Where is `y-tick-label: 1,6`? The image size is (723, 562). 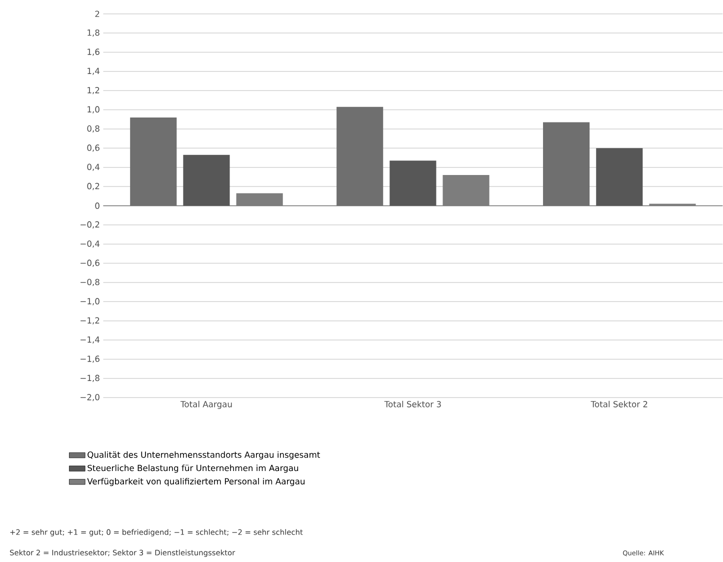
y-tick-label: 1,6 is located at coordinates (94, 52).